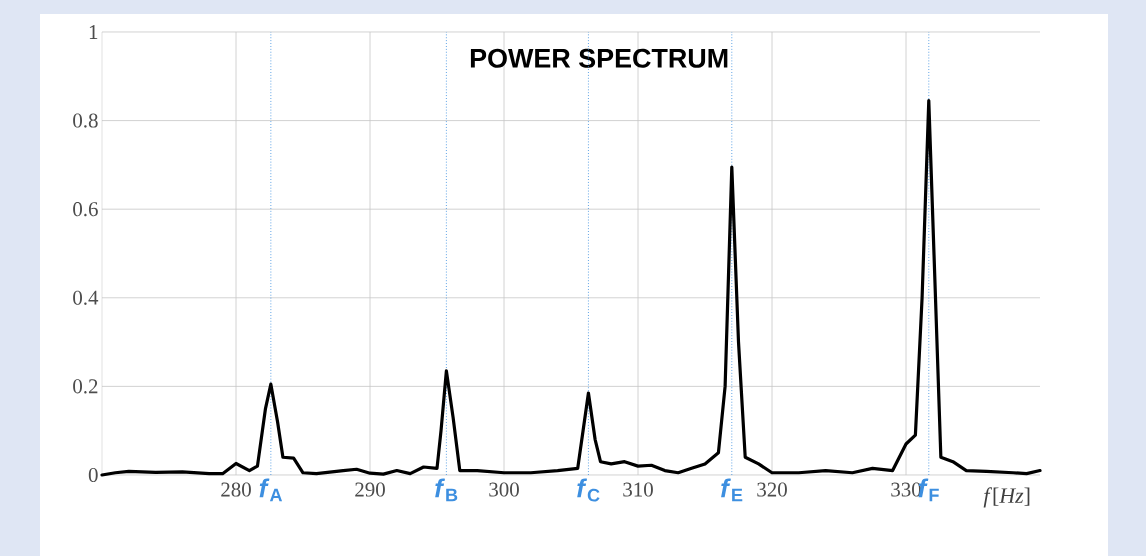 The height and width of the screenshot is (556, 1146). Describe the element at coordinates (638, 489) in the screenshot. I see `x-tick-label: 310` at that location.